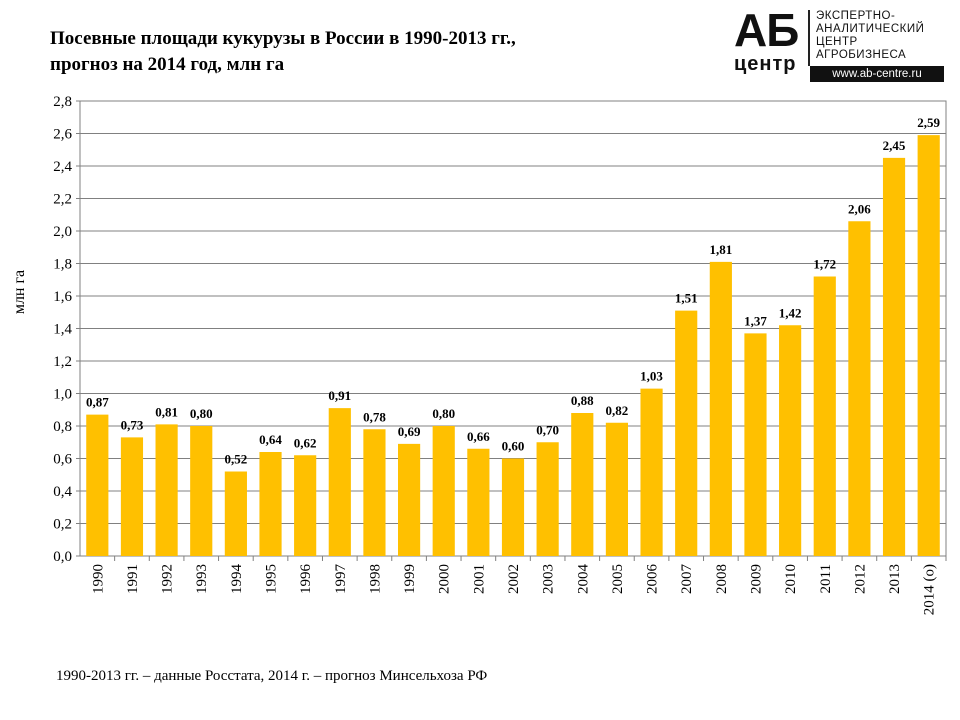  Describe the element at coordinates (651, 376) in the screenshot. I see `bar-value-label: 1,03` at that location.